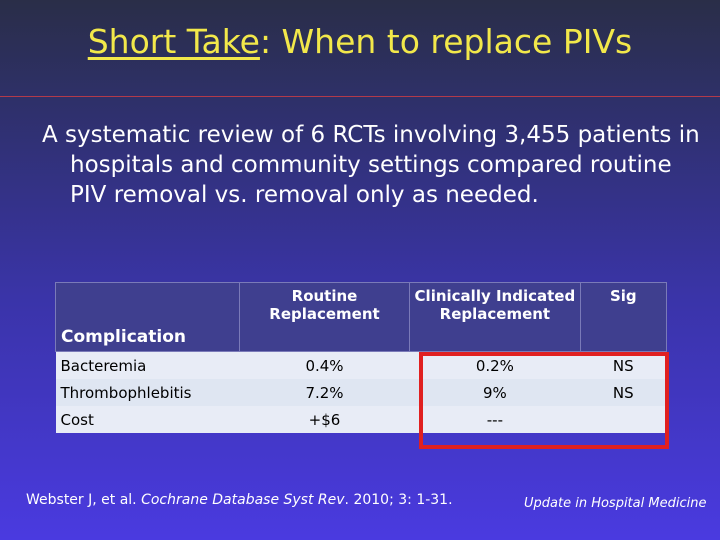 The height and width of the screenshot is (540, 720). I want to click on title-divider, so click(360, 96).